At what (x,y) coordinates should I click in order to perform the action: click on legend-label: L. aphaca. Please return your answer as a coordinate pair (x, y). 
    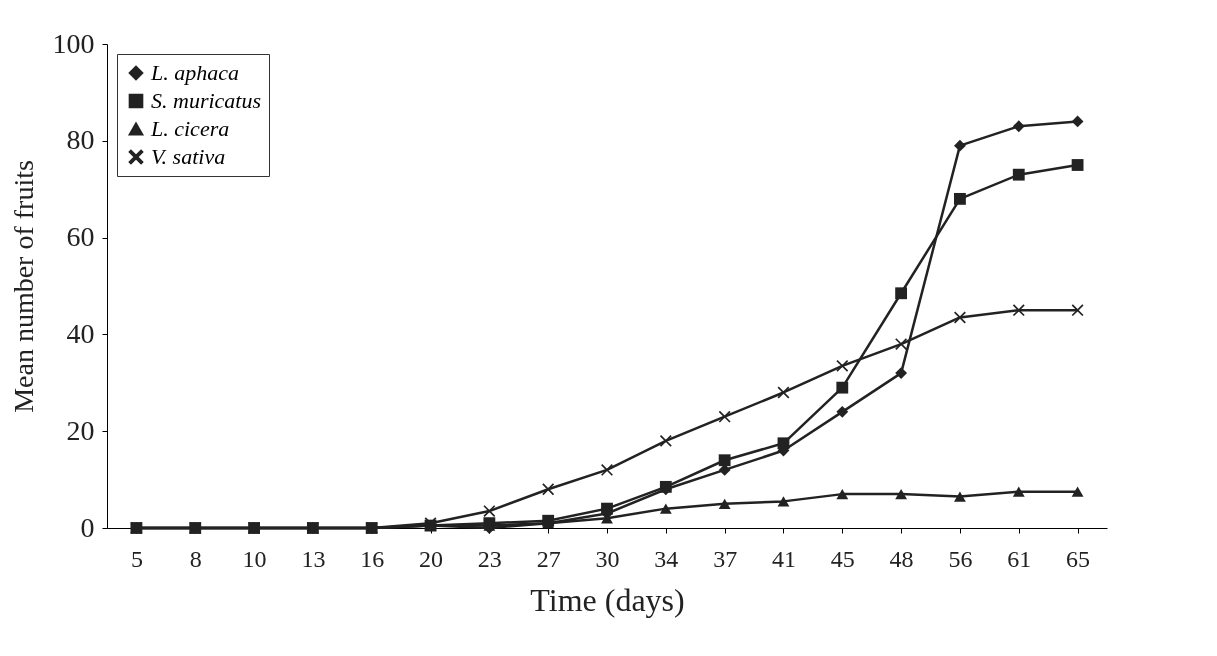
    Looking at the image, I should click on (194, 72).